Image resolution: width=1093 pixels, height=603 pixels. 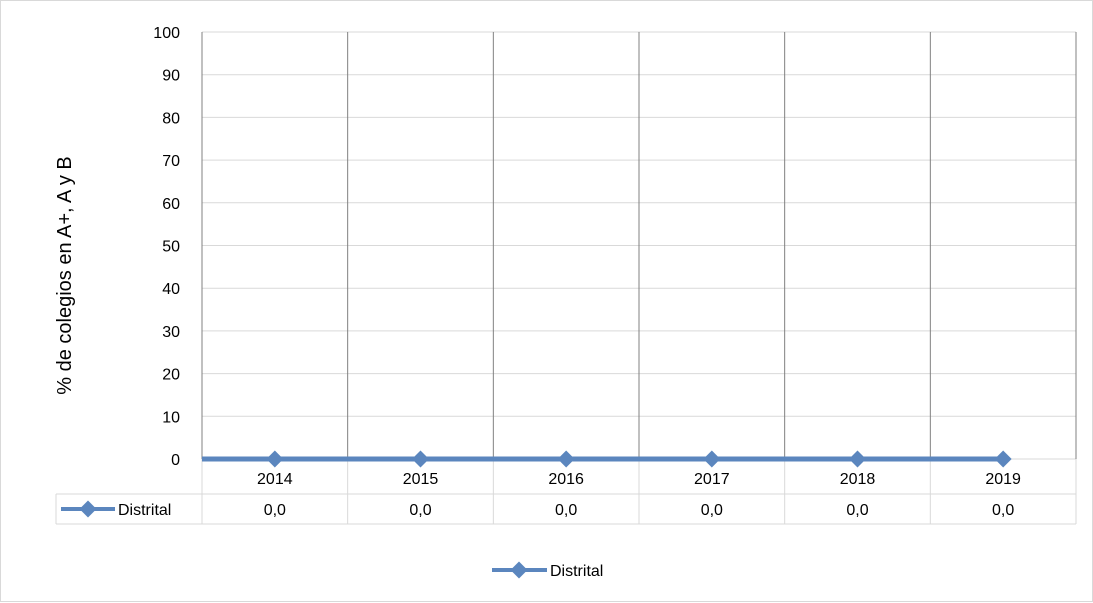 What do you see at coordinates (171, 204) in the screenshot?
I see `y-tick-label: 60` at bounding box center [171, 204].